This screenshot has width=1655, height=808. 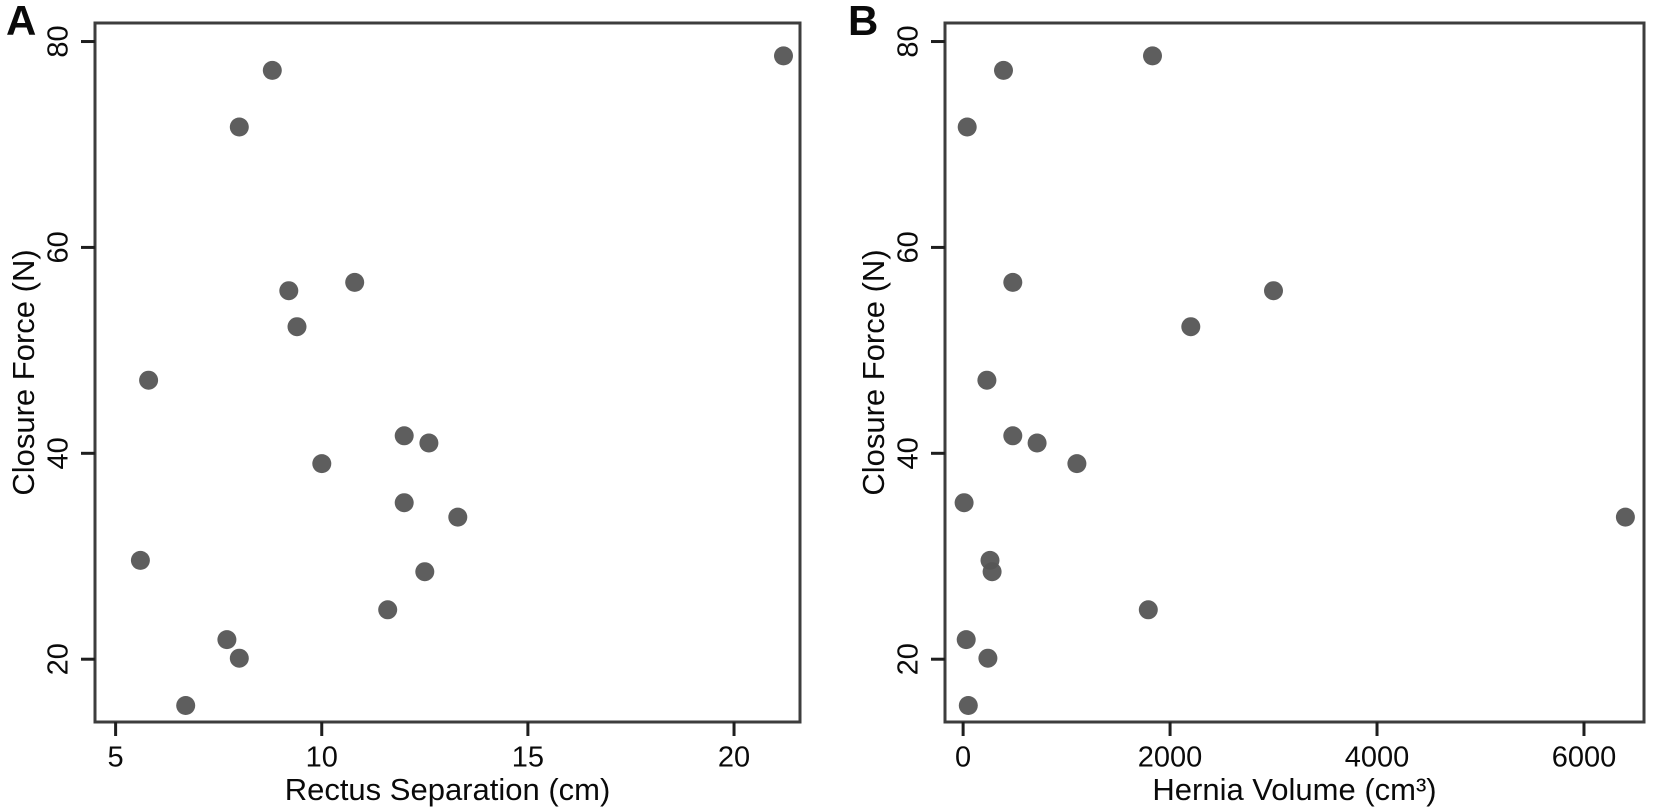 I want to click on x-tick-label-a: 15, so click(x=528, y=758).